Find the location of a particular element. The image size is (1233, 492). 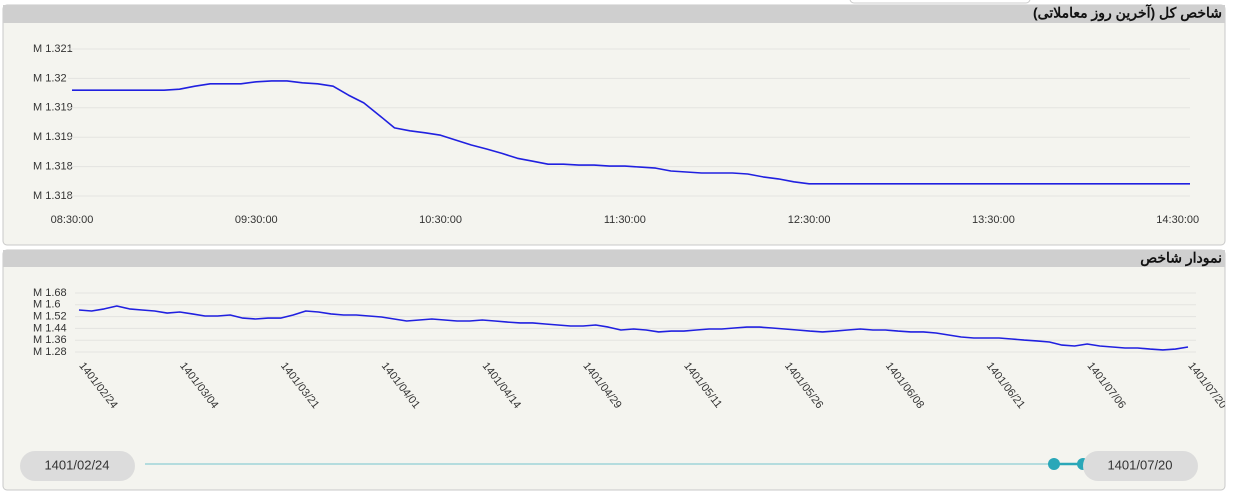

slider-start-label: 1401/02/24 is located at coordinates (76, 464).